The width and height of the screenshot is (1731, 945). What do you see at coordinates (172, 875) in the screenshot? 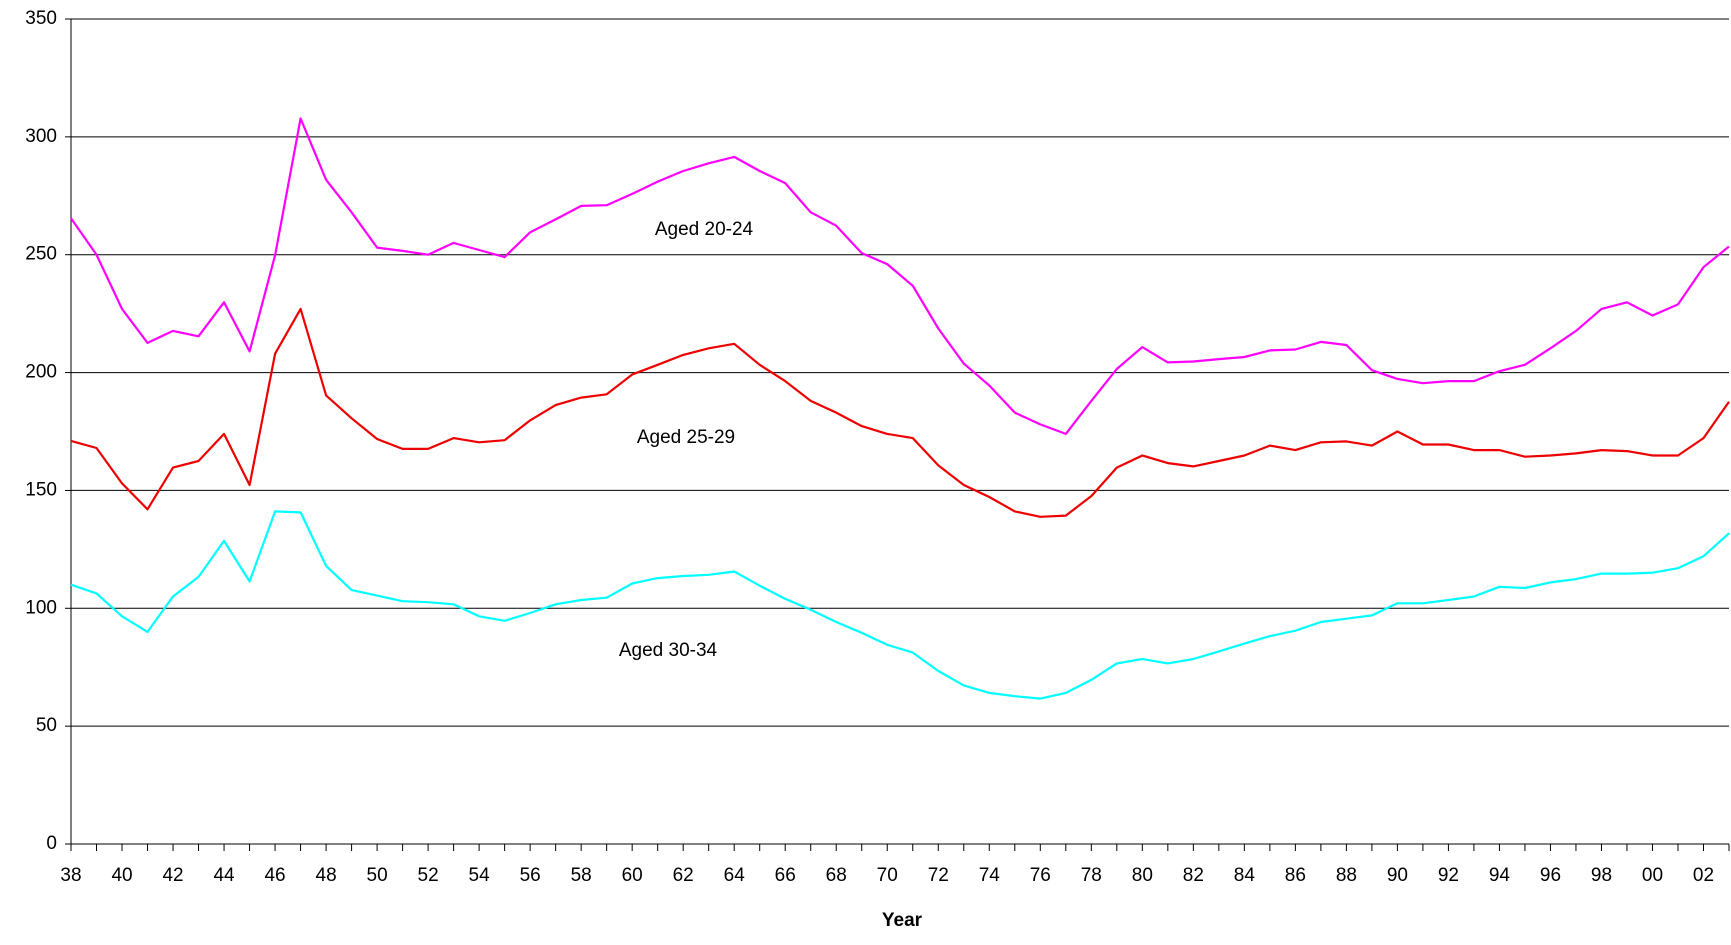
I see `x-tick-label: 42` at bounding box center [172, 875].